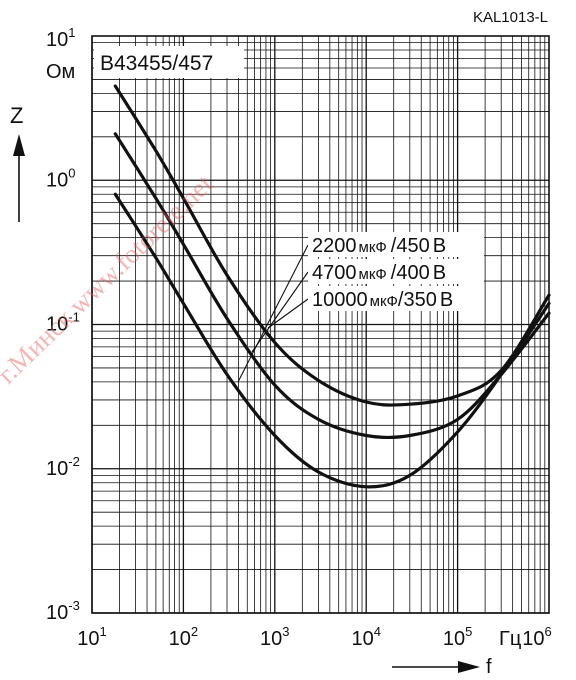 The width and height of the screenshot is (576, 680). I want to click on watermark-text: г.Минск www.fotorele.net, so click(109, 278).